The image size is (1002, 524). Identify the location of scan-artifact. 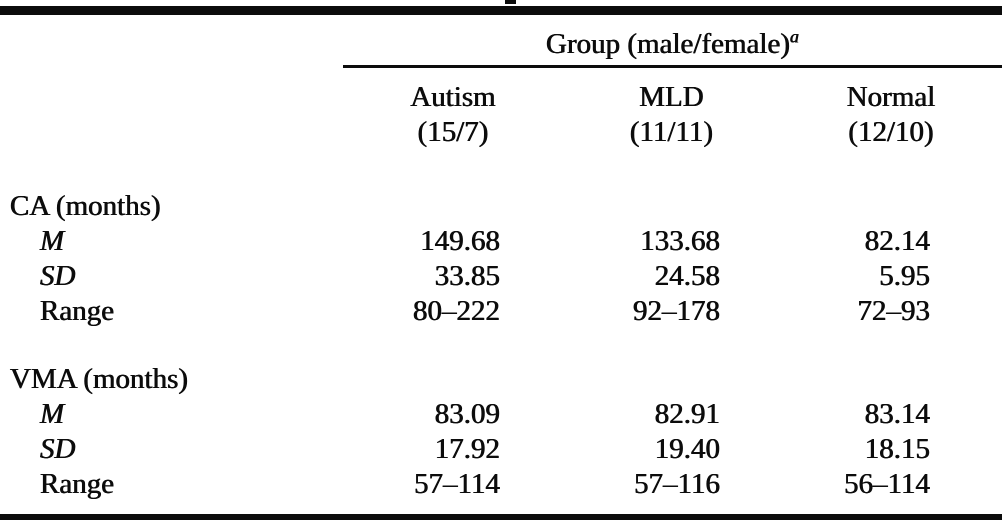
(510, 2).